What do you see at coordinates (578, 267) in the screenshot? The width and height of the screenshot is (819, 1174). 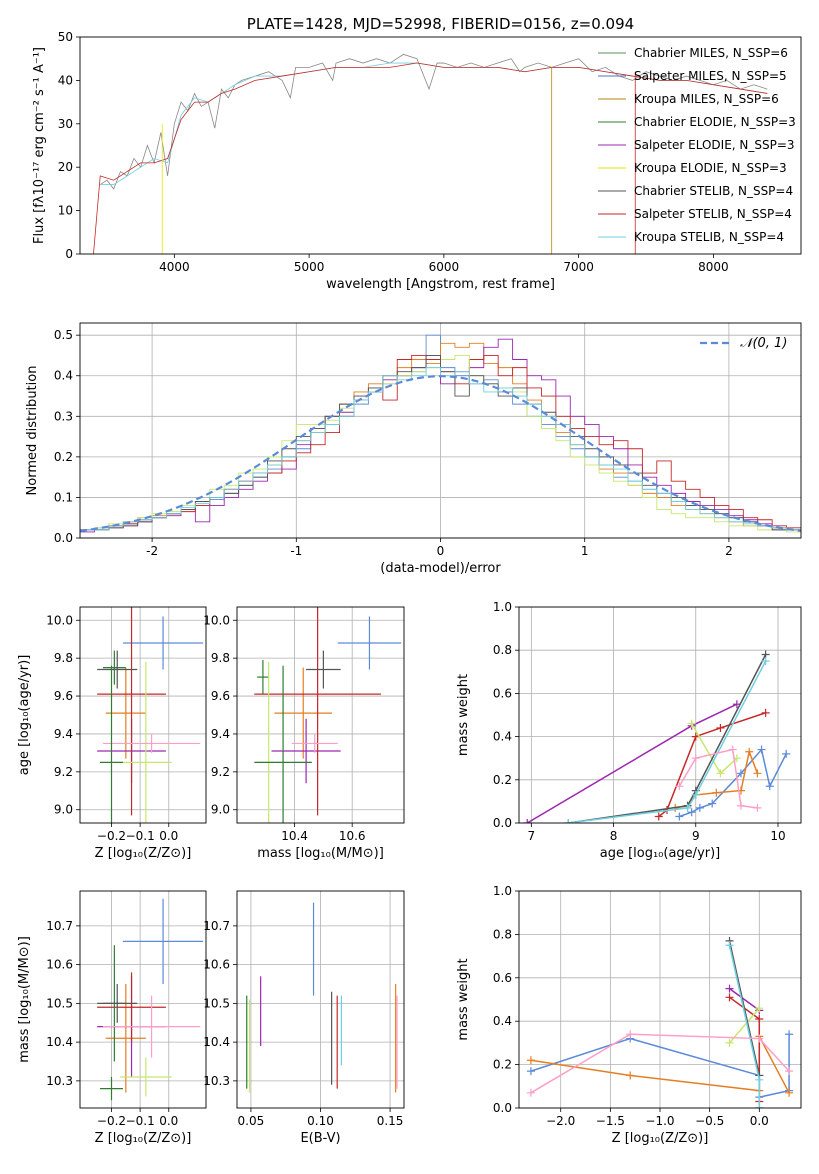 I see `x-tick-label: 7000` at bounding box center [578, 267].